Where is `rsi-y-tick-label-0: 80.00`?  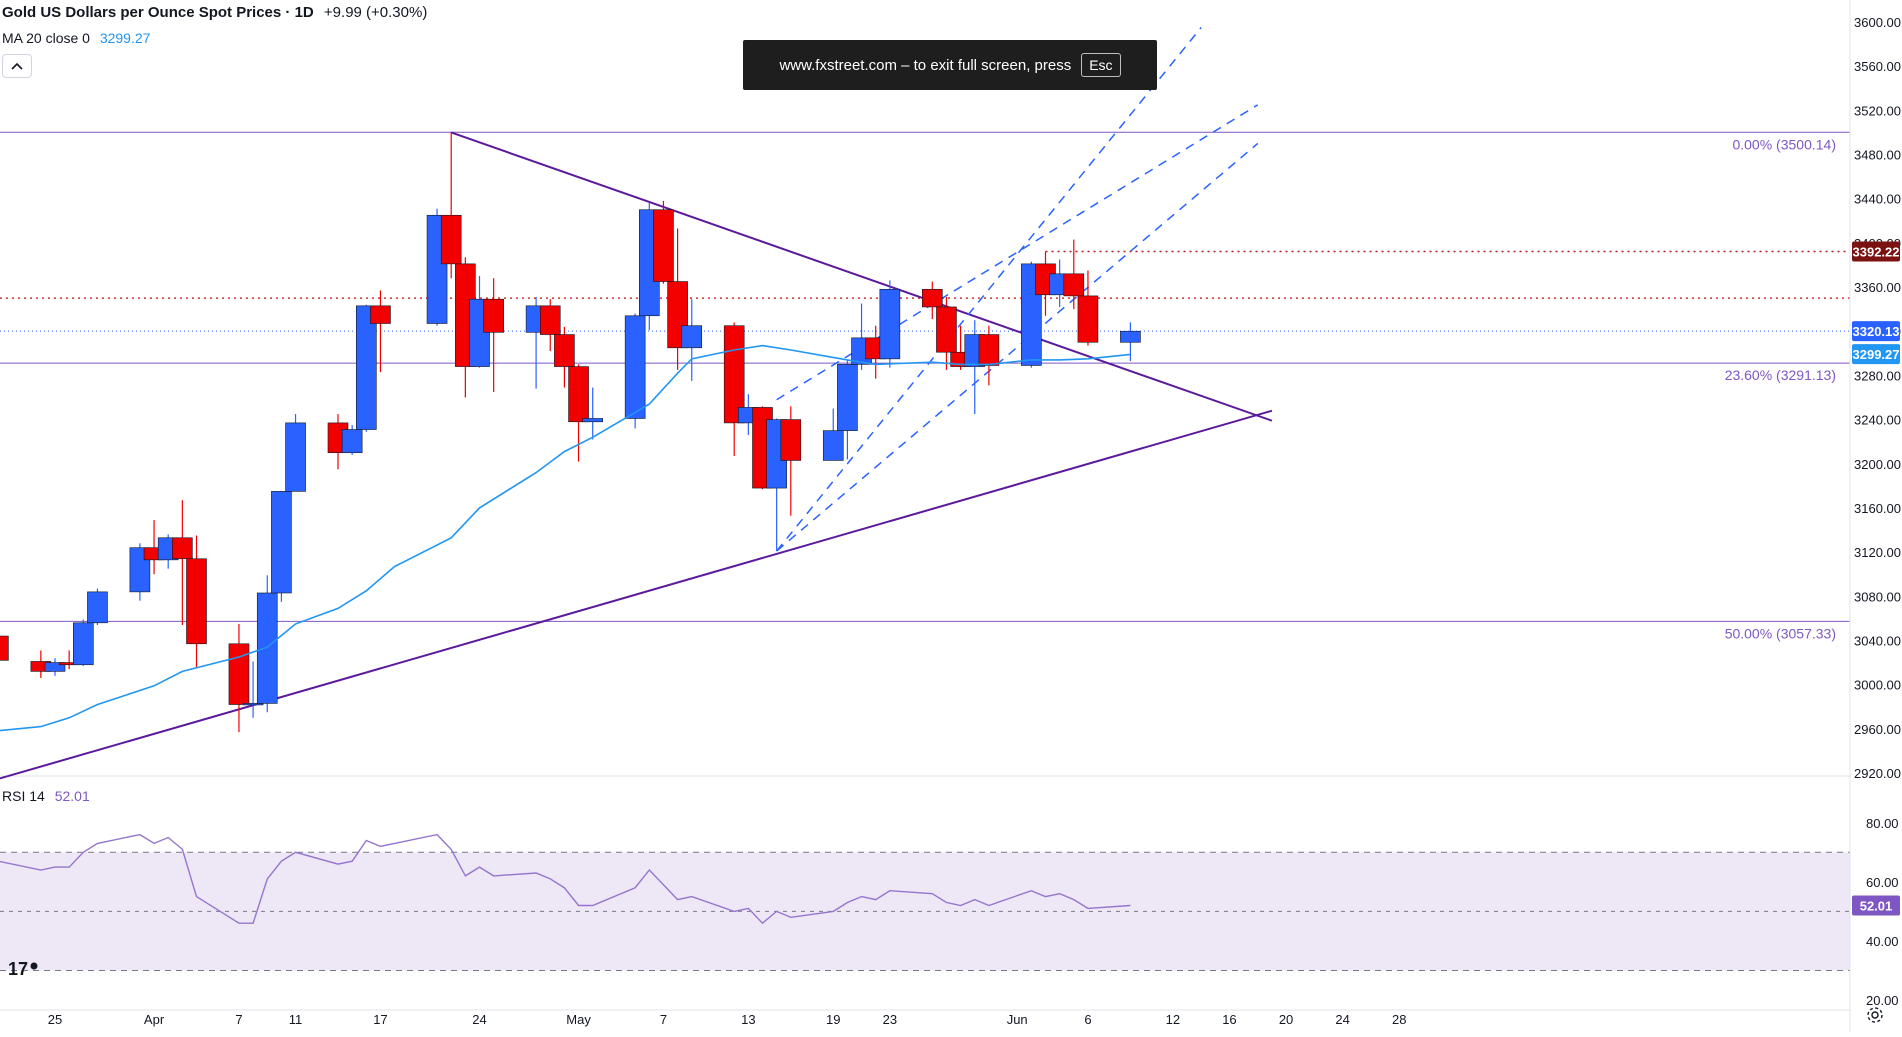
rsi-y-tick-label-0: 80.00 is located at coordinates (1882, 823).